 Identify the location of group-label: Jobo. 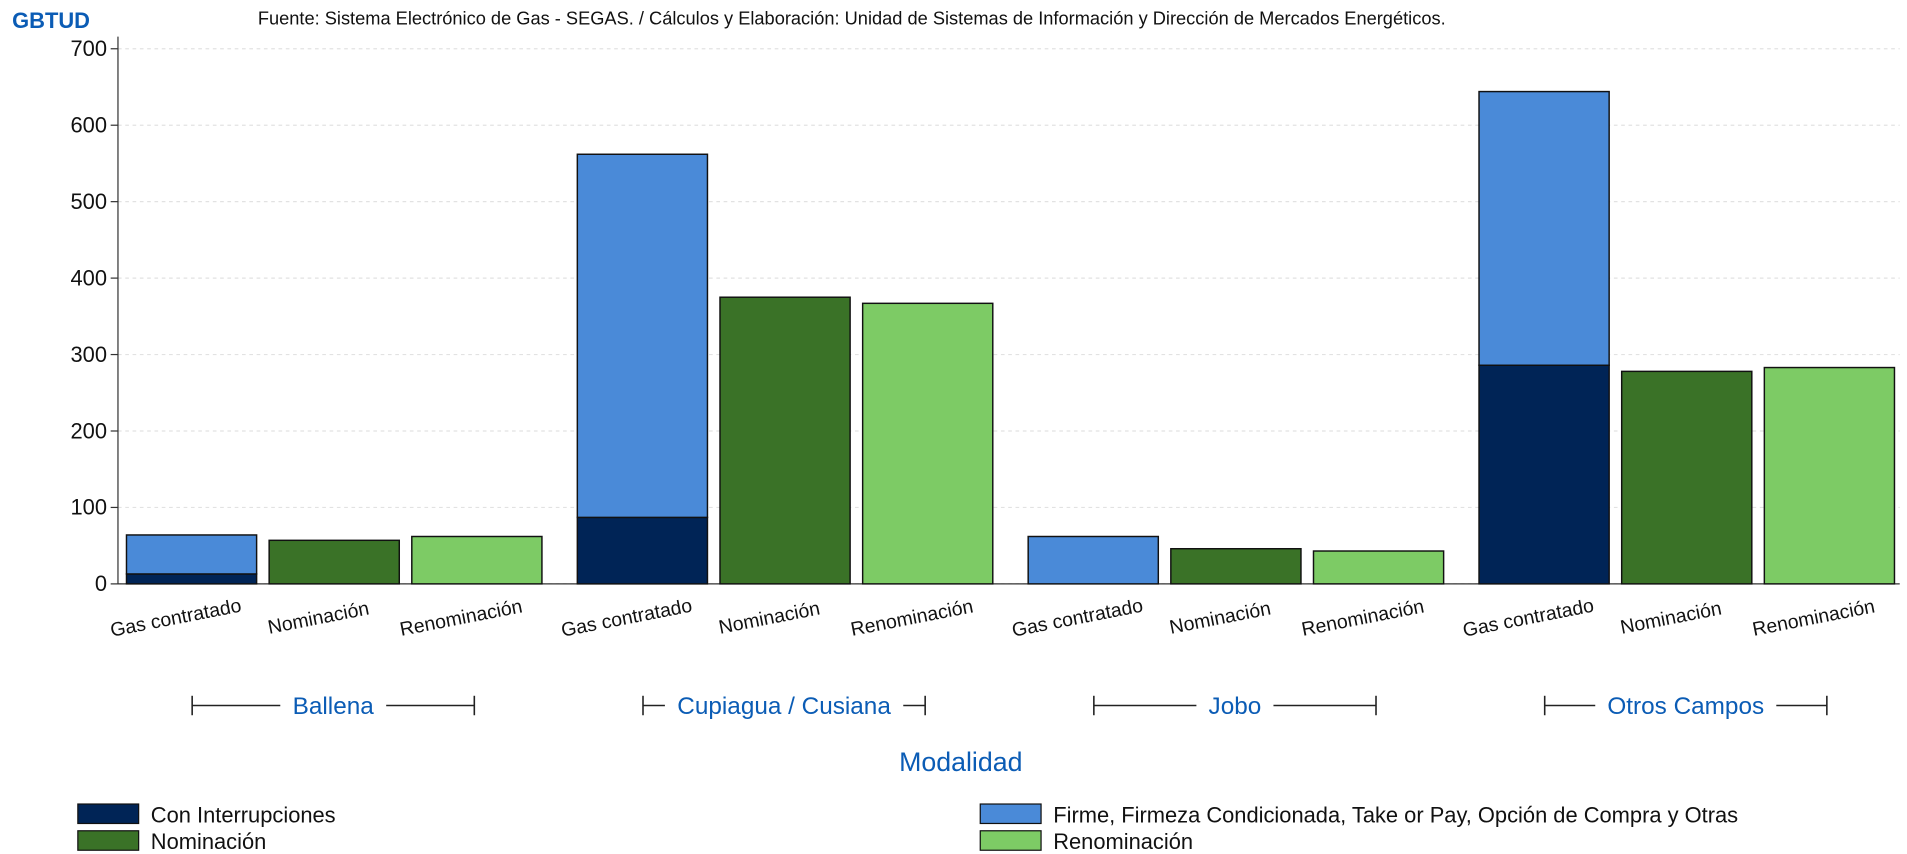
(1235, 706).